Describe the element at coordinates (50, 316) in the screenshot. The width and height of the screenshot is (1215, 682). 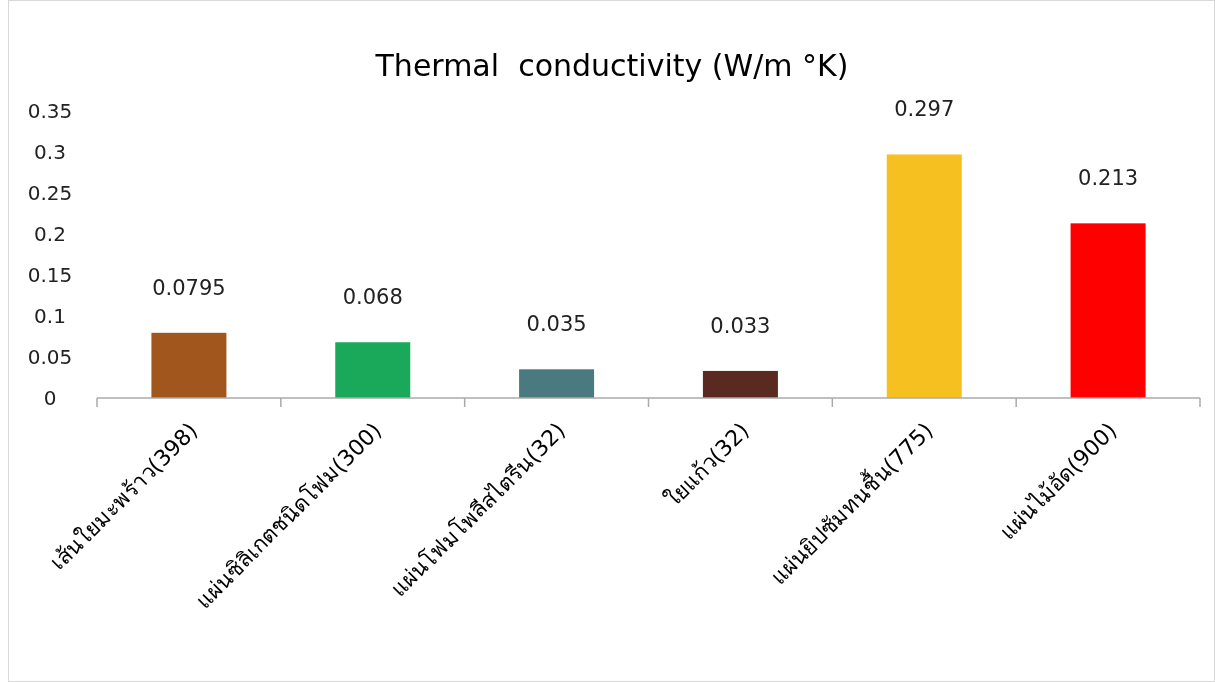
I see `y-tick-label: 0.1` at that location.